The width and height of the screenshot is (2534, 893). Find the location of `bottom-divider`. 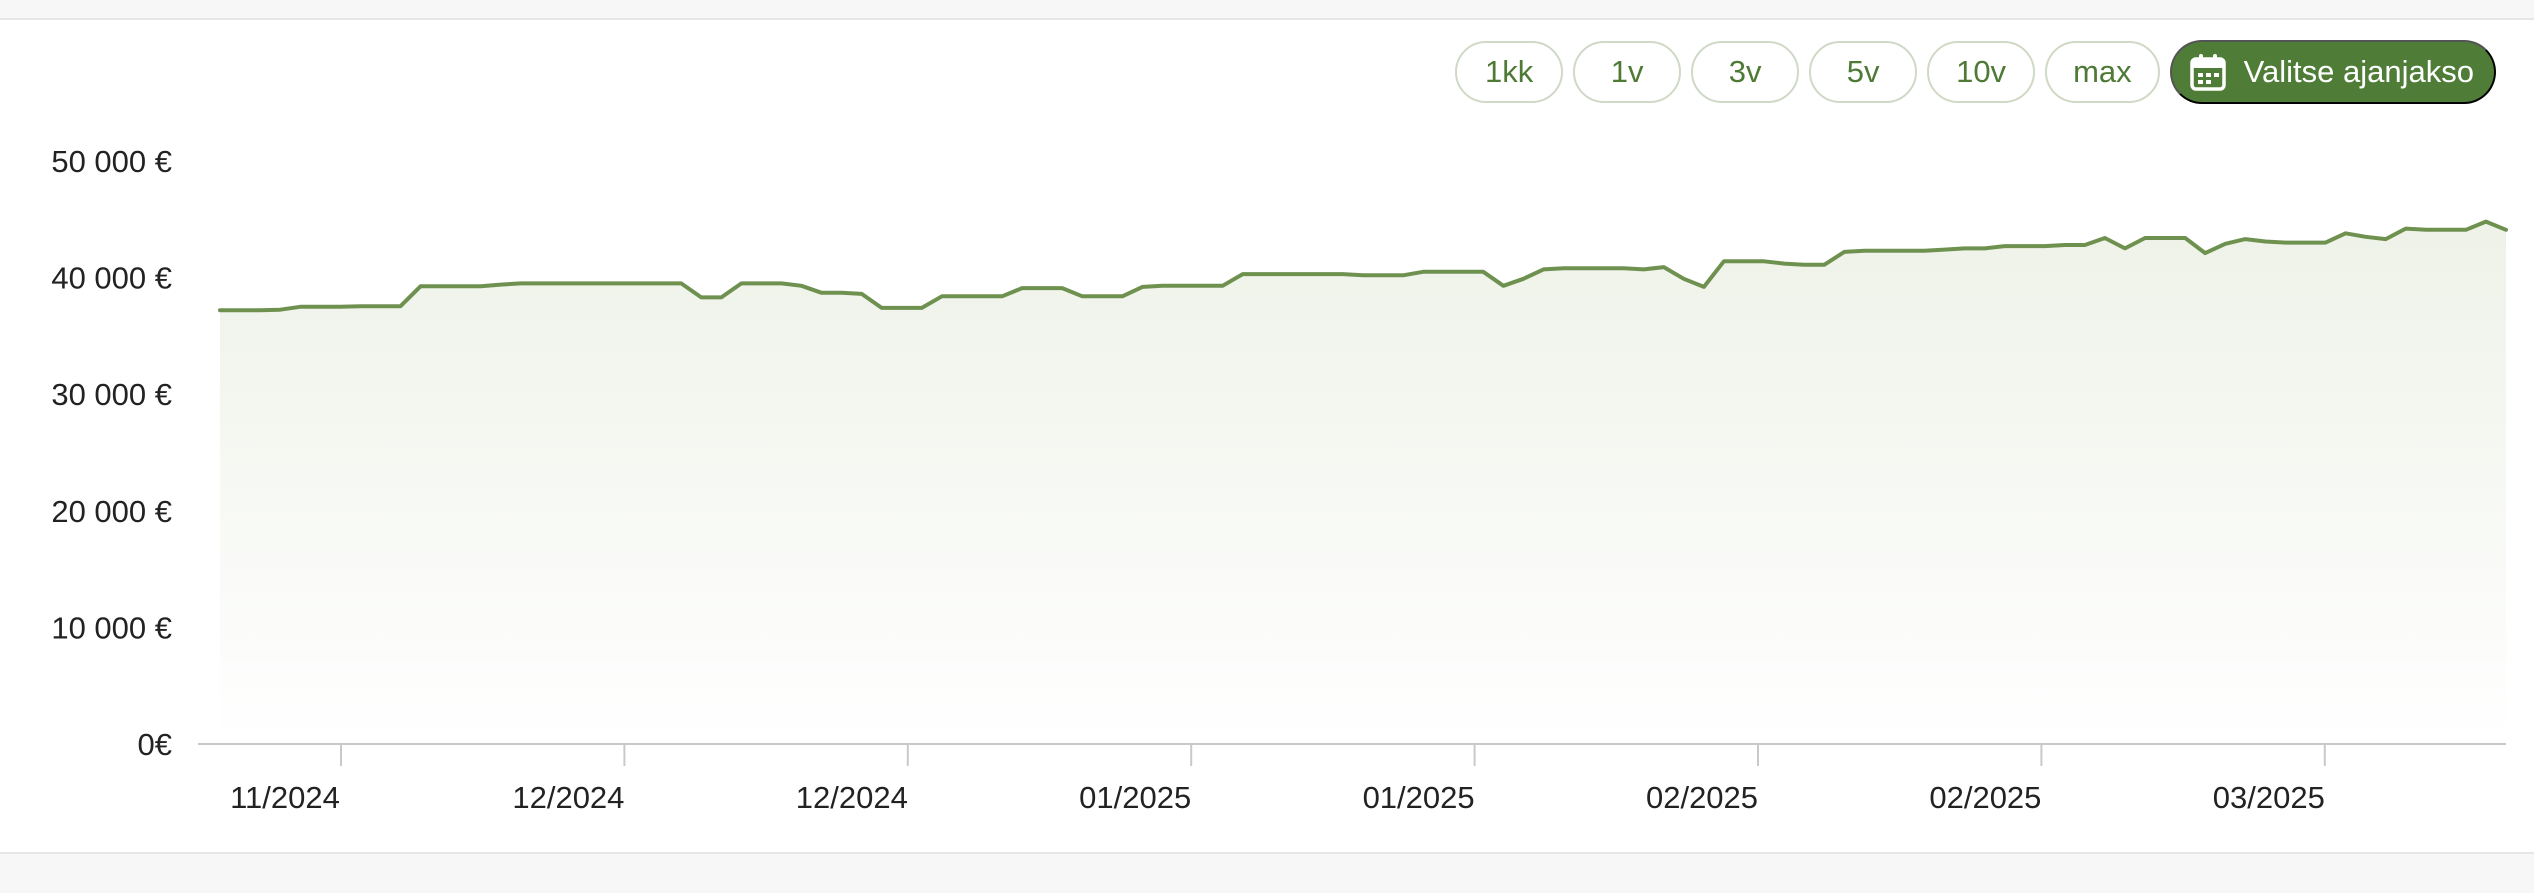

bottom-divider is located at coordinates (1267, 873).